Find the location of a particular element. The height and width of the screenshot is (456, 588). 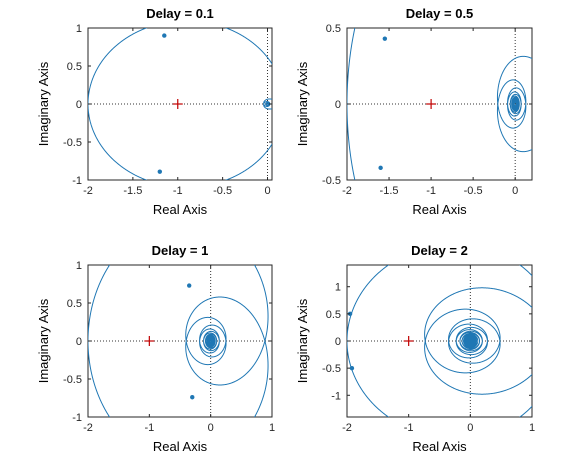

subplot-title: Delay = 2 is located at coordinates (439, 250).